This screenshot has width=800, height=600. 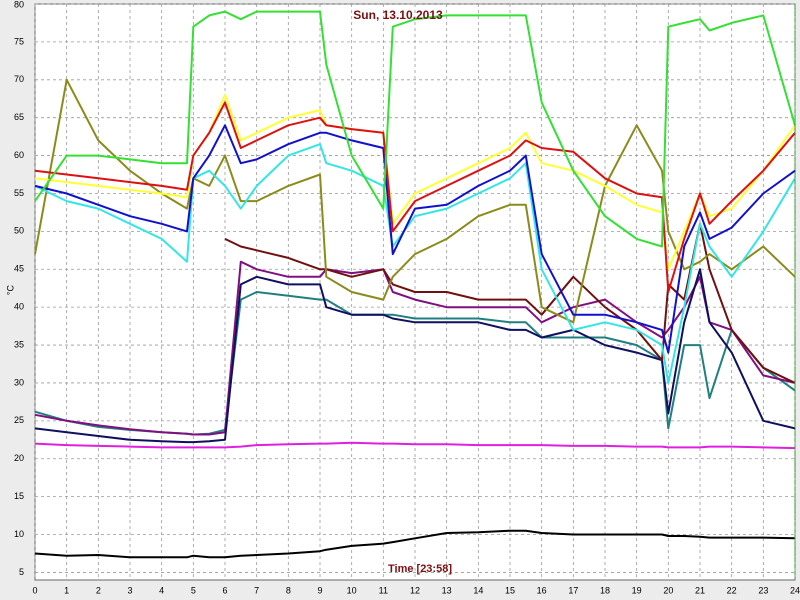 What do you see at coordinates (542, 590) in the screenshot?
I see `x-tick-label: 16` at bounding box center [542, 590].